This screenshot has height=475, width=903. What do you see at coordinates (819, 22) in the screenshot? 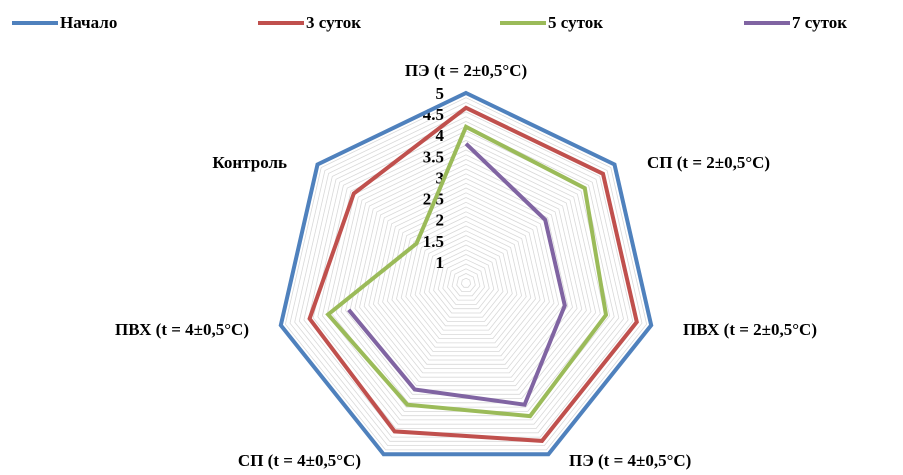
I see `legend-label: 7 суток` at bounding box center [819, 22].